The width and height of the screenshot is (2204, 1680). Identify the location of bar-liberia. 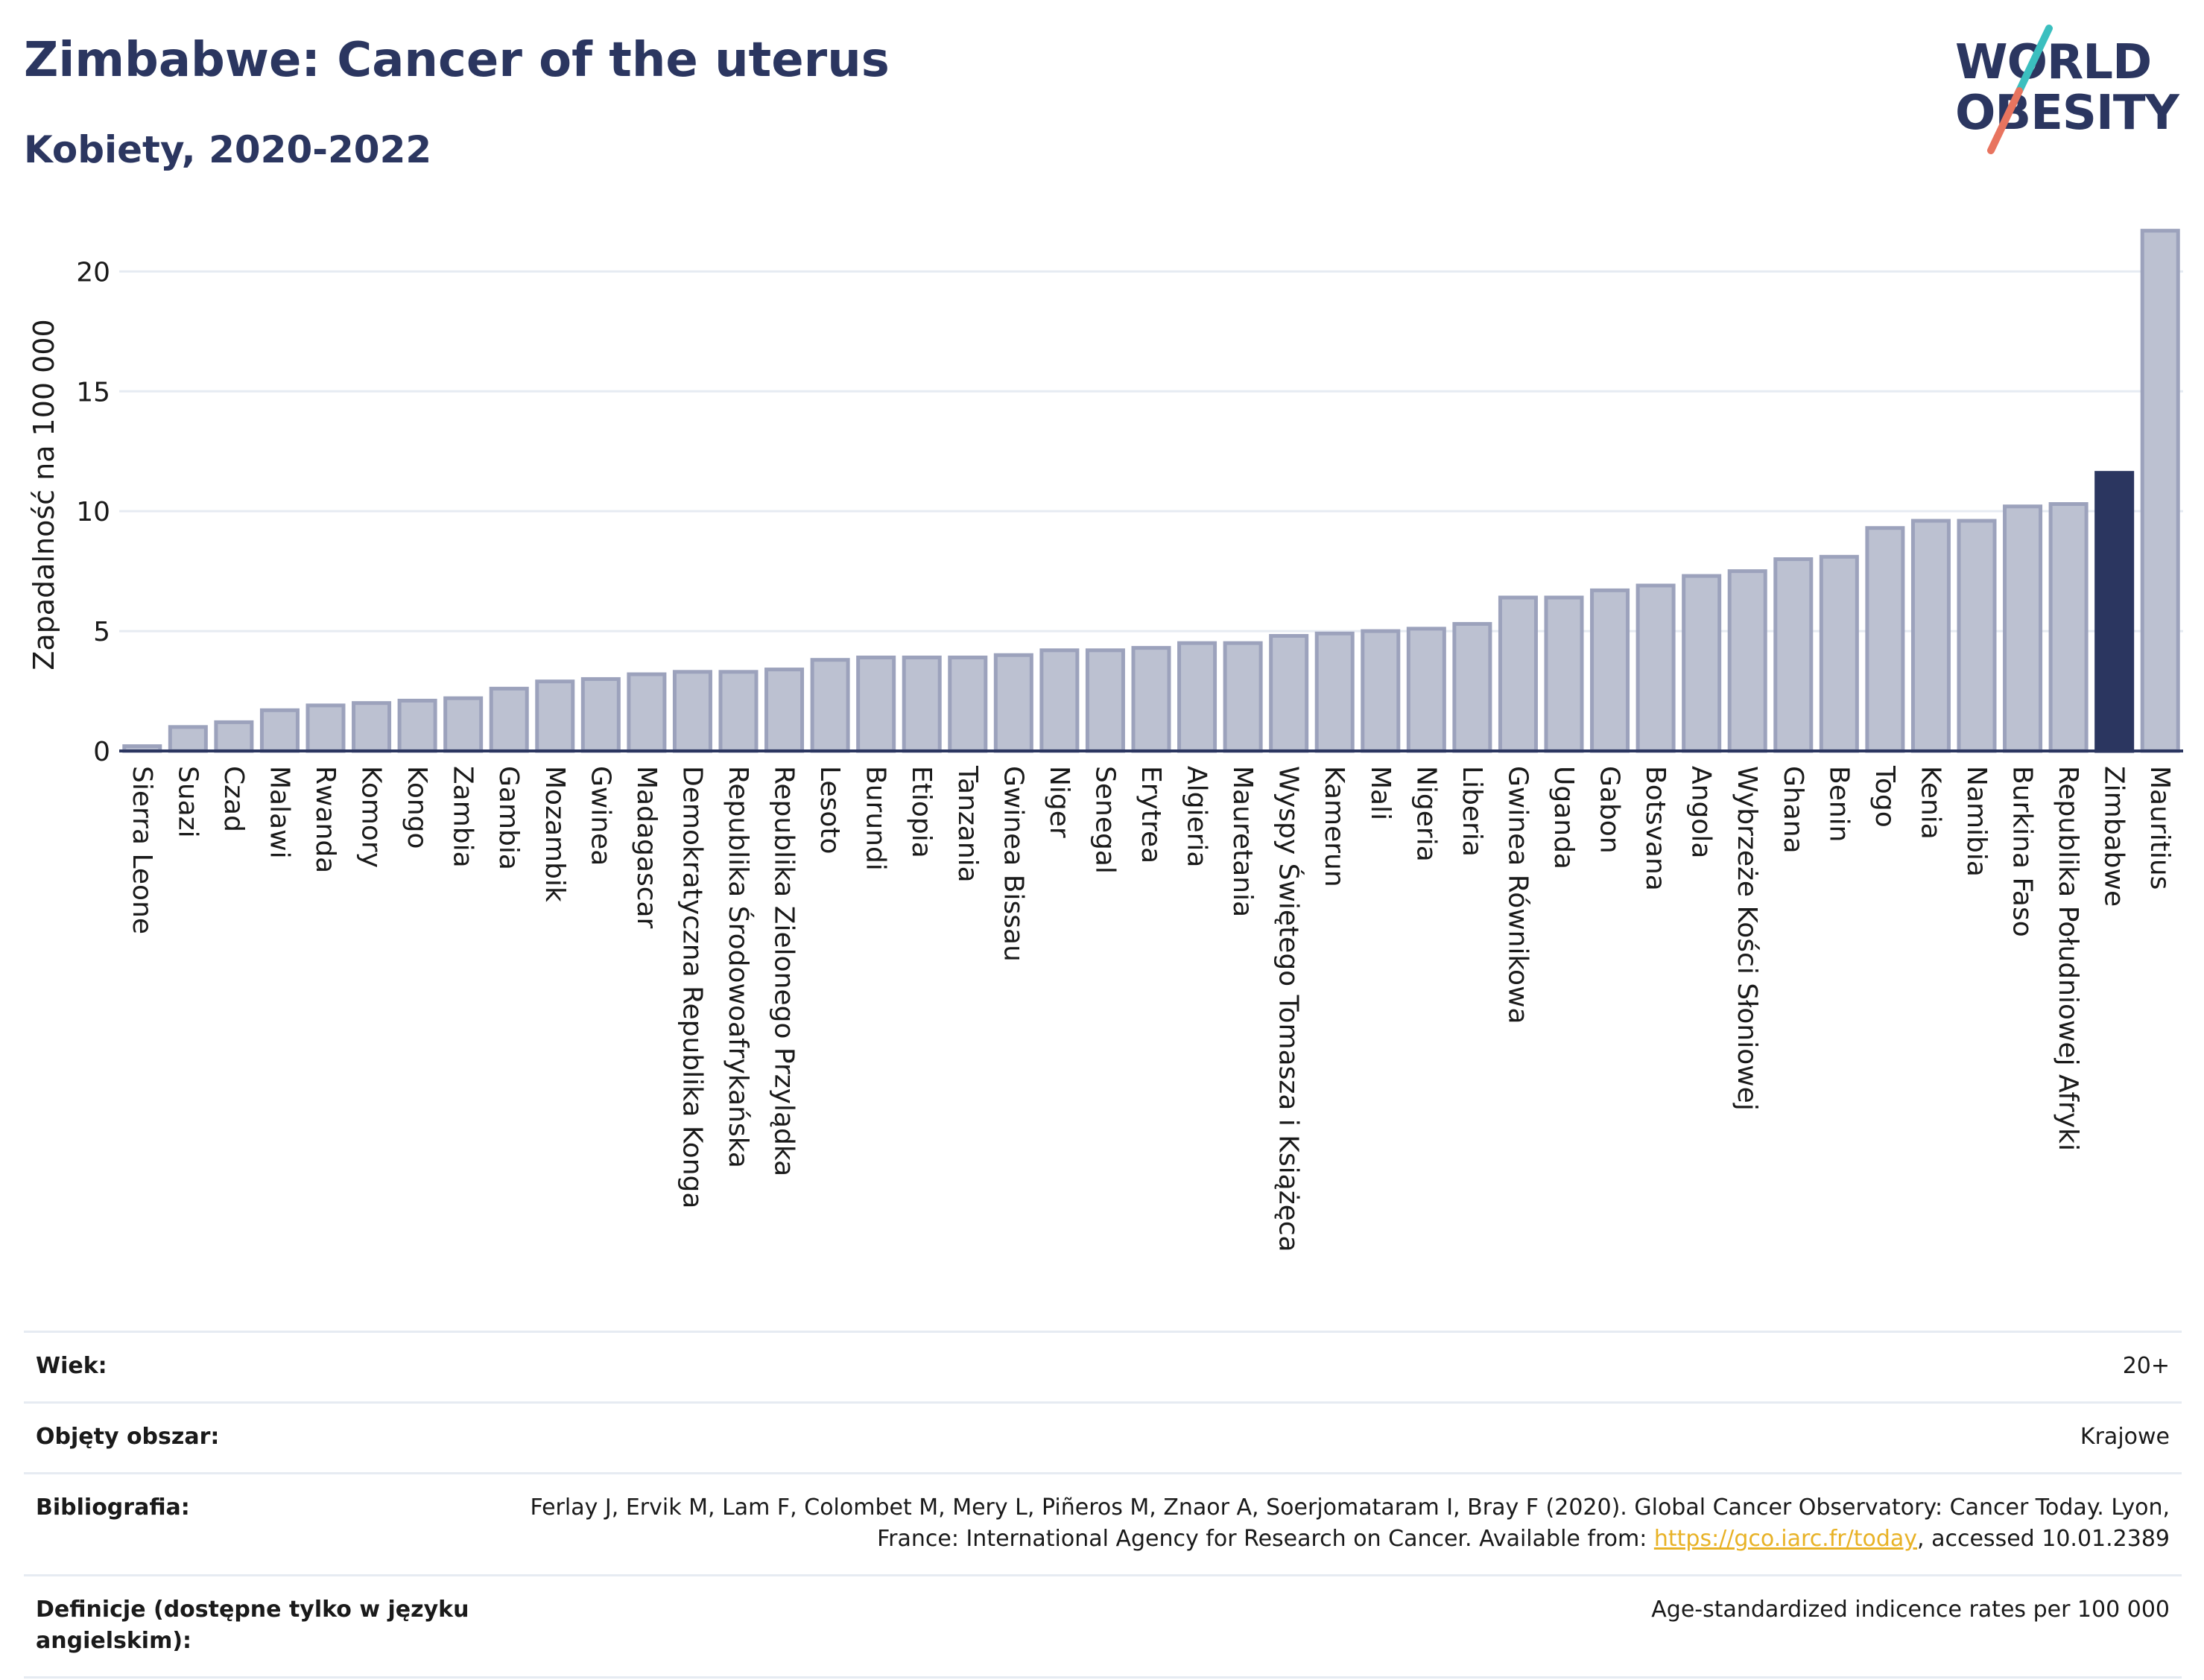
(1472, 687).